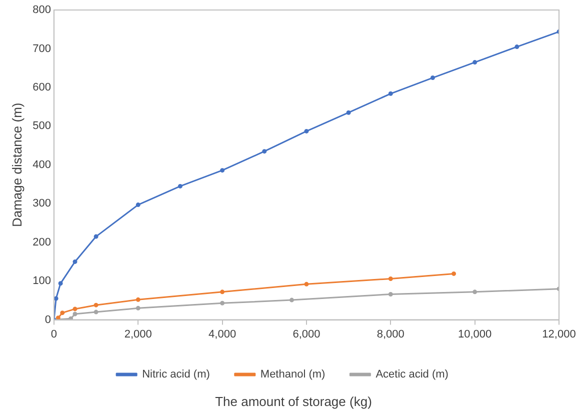 The image size is (587, 420). Describe the element at coordinates (41, 10) in the screenshot. I see `y-tick-label: 800` at that location.